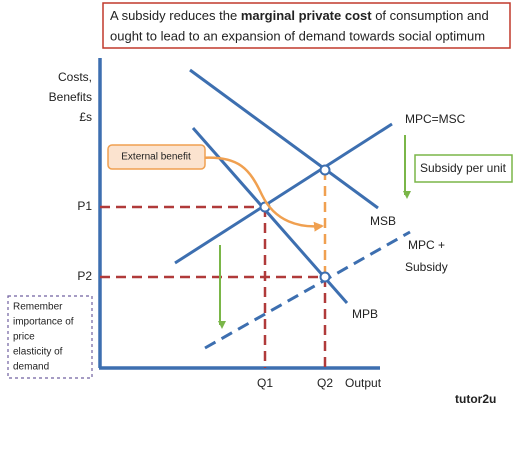  Describe the element at coordinates (43, 322) in the screenshot. I see `note-line: importance of` at that location.